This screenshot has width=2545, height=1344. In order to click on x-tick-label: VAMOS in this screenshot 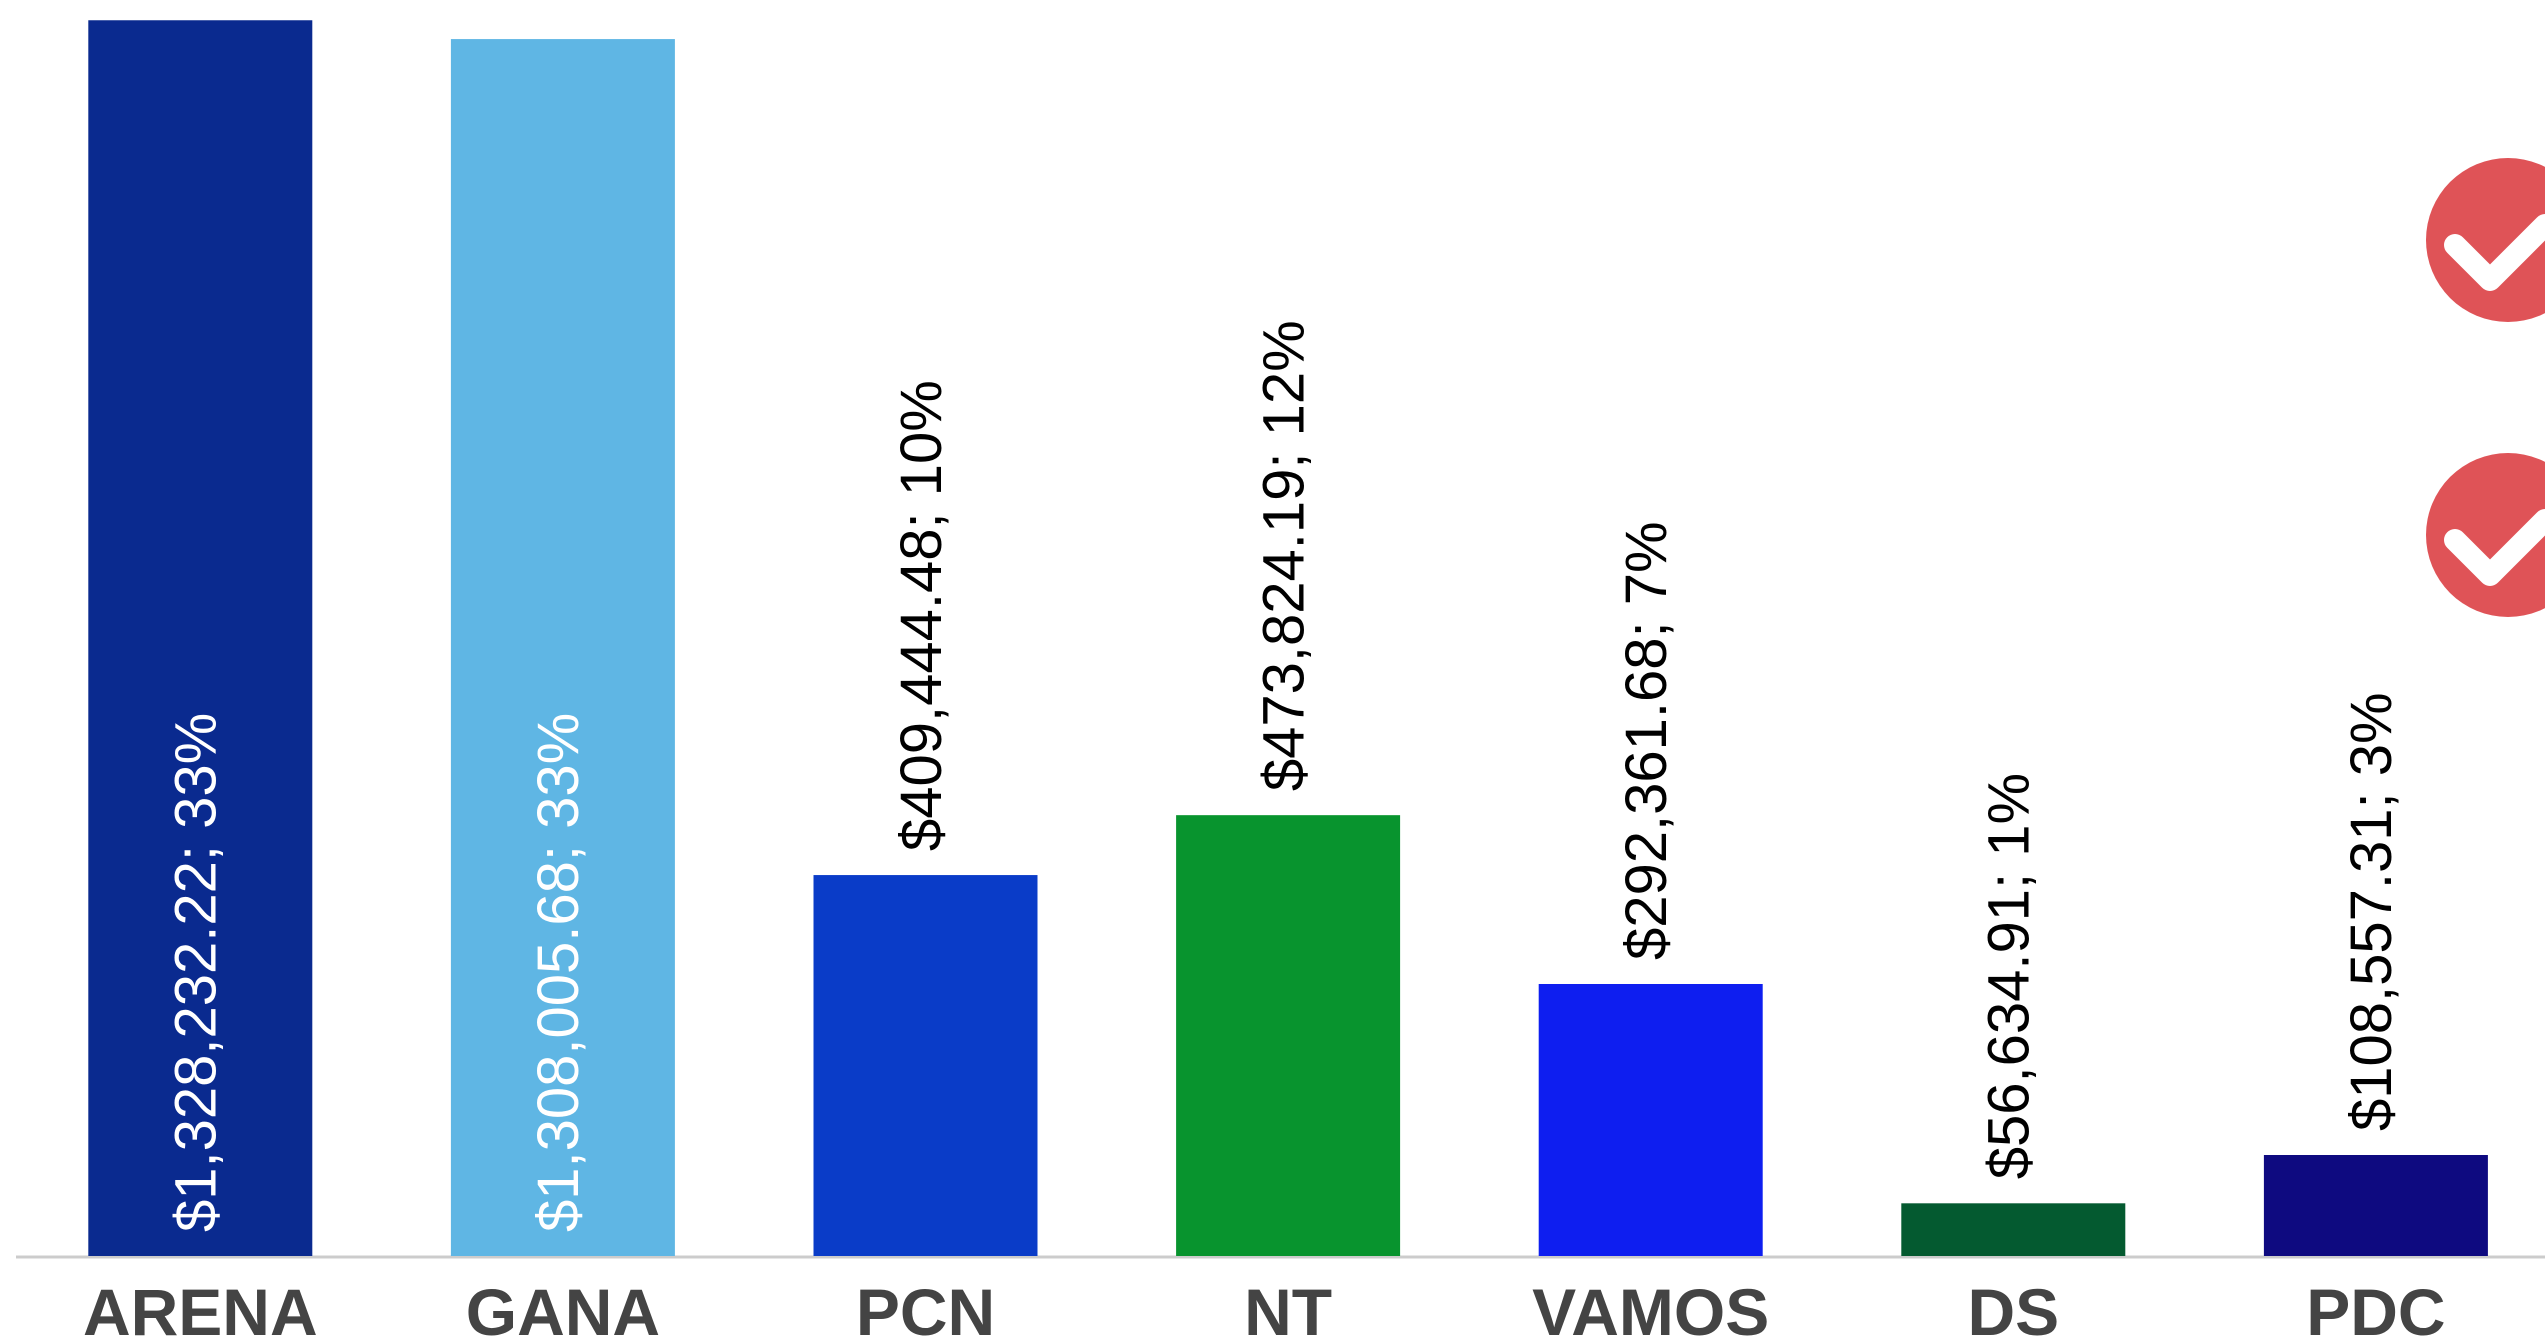, I will do `click(1650, 1309)`.